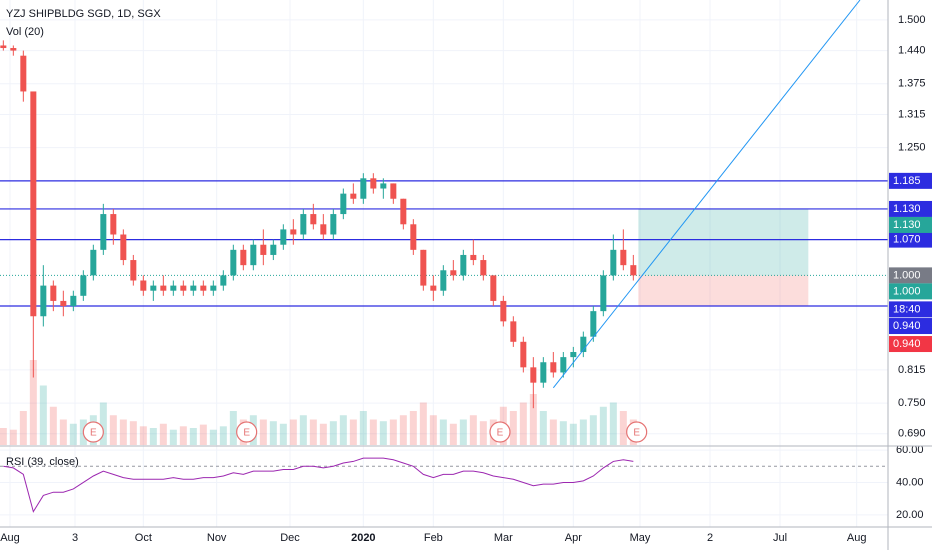  What do you see at coordinates (907, 344) in the screenshot?
I see `stop-label-text: 0.940` at bounding box center [907, 344].